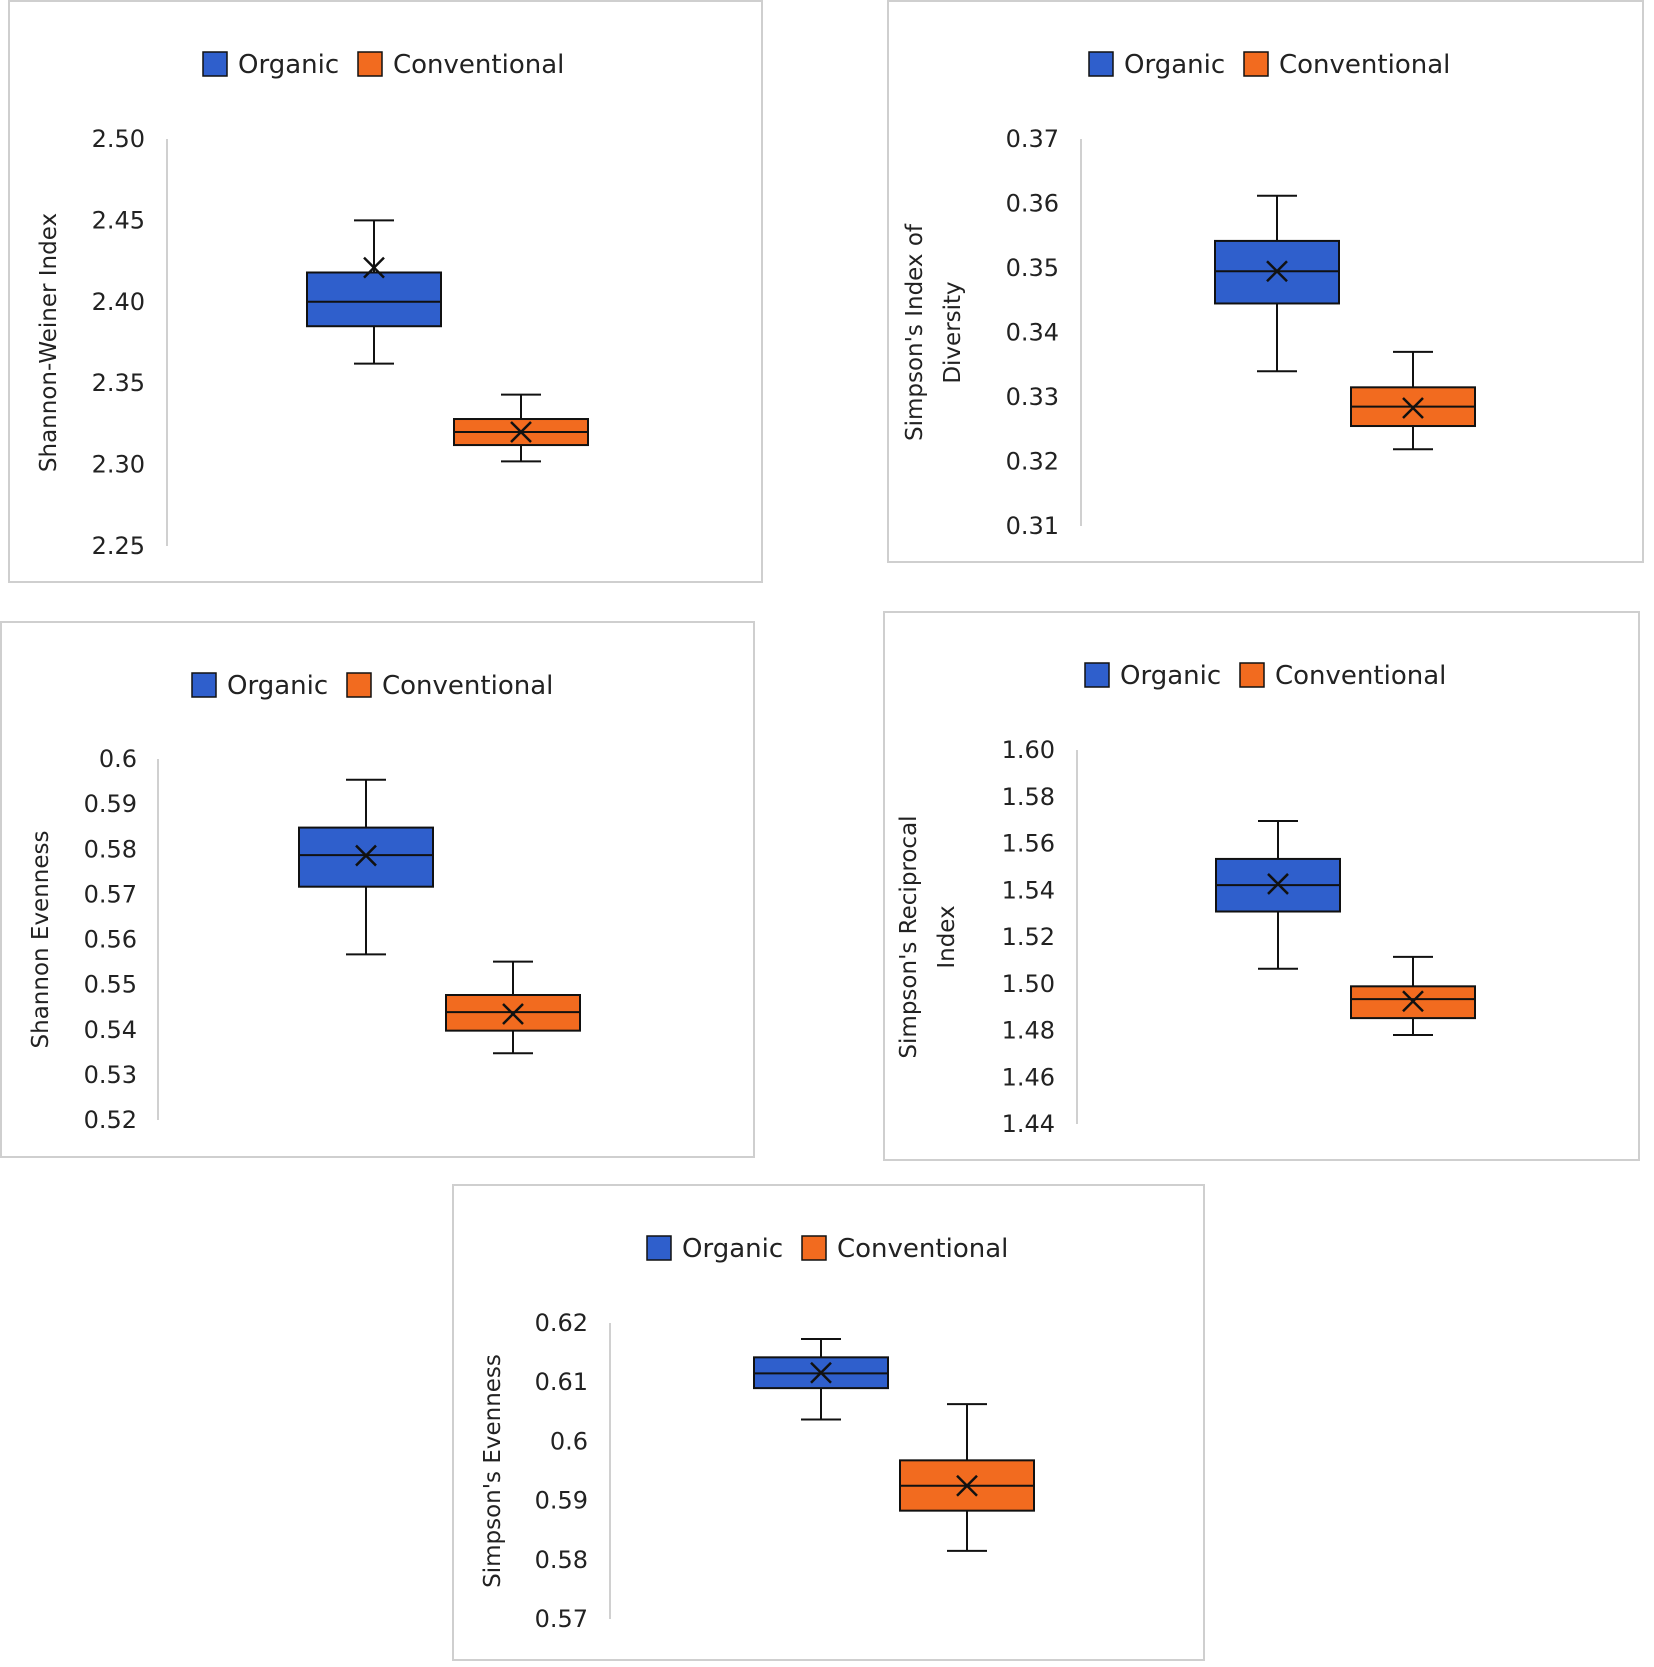 The width and height of the screenshot is (1654, 1667). I want to click on y-tick-label: 1.50, so click(1028, 984).